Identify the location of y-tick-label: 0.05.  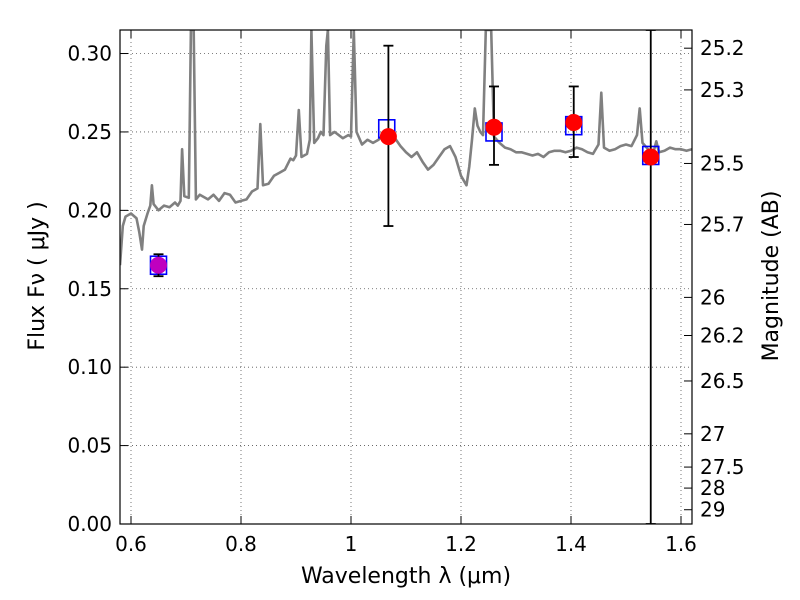
(89, 446).